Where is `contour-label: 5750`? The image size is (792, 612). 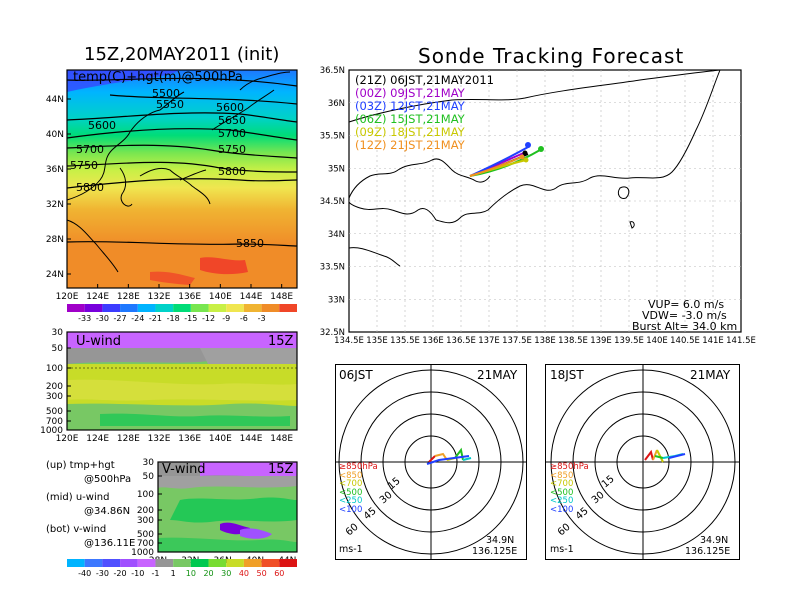 contour-label: 5750 is located at coordinates (84, 165).